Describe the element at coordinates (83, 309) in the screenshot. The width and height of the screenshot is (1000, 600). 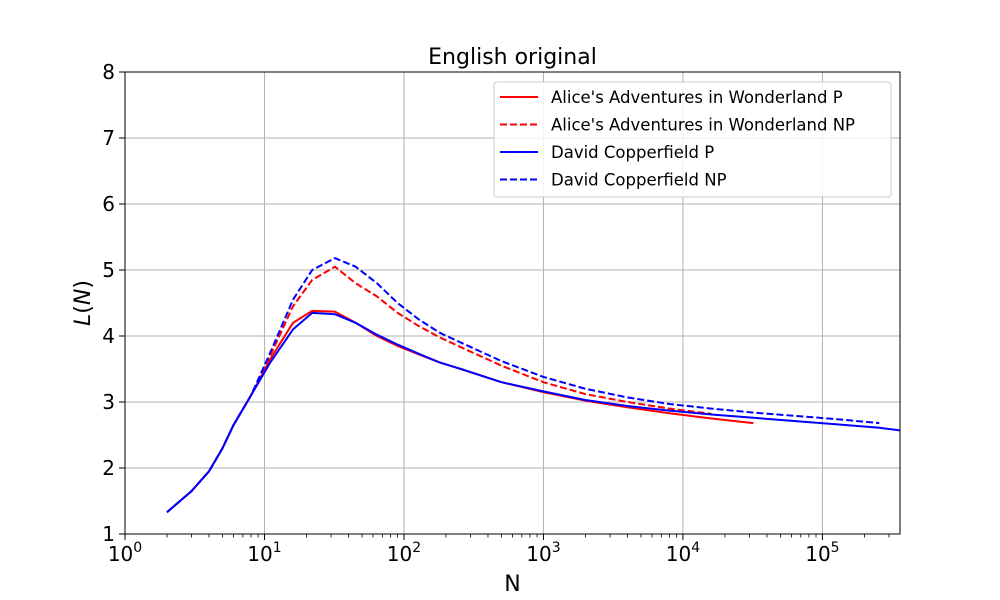
I see `y-axis-label-open: (` at that location.